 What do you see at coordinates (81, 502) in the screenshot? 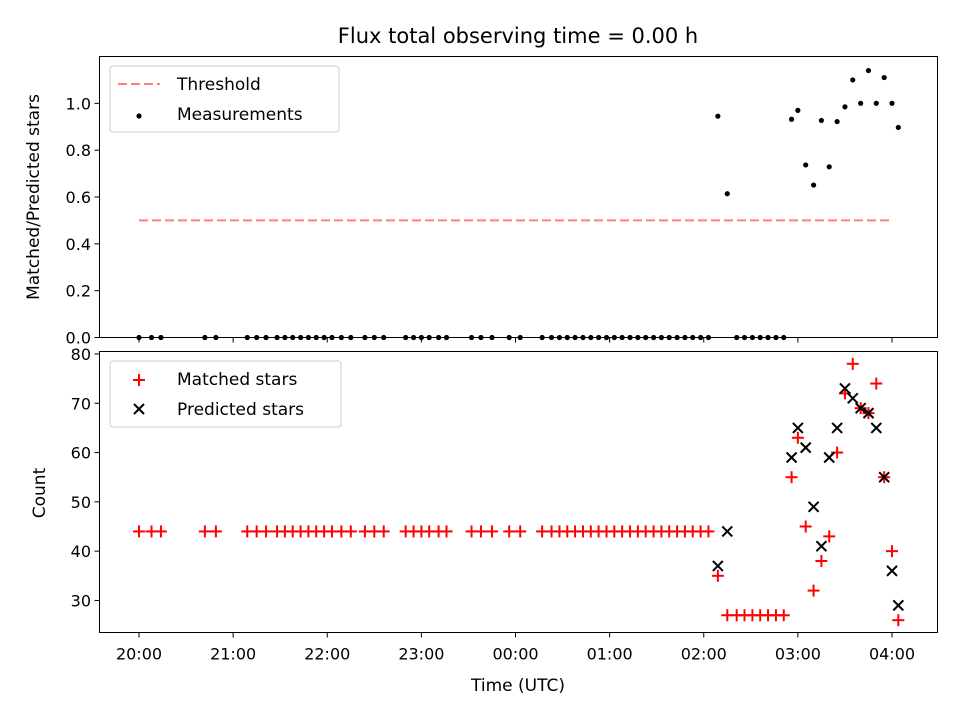
I see `y-tick-label: 50` at bounding box center [81, 502].